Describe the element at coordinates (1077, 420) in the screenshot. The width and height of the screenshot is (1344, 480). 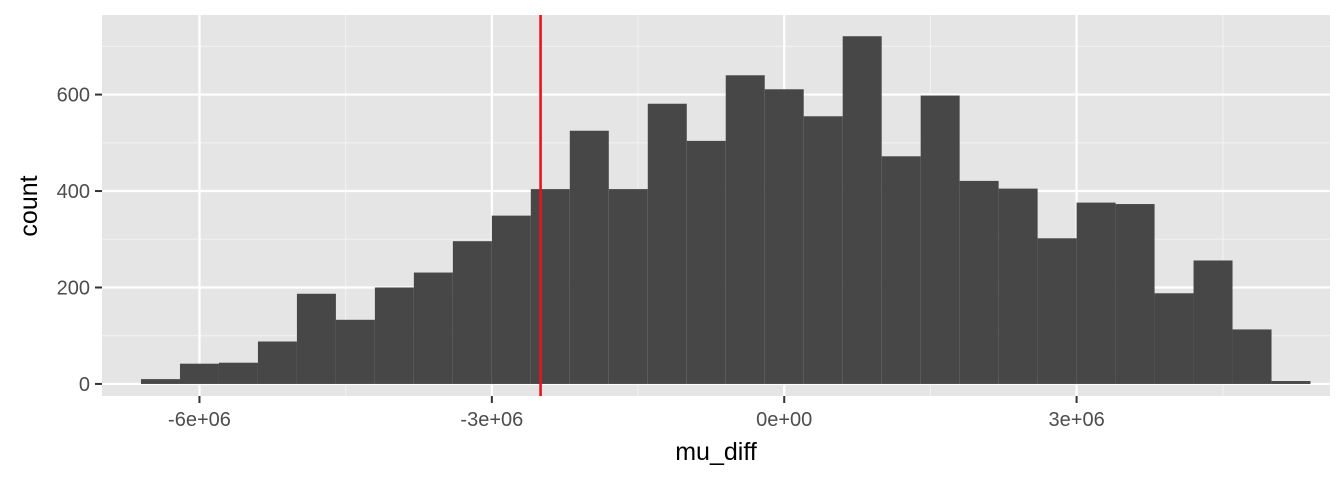
I see `x-tick-label: 3e+06` at that location.